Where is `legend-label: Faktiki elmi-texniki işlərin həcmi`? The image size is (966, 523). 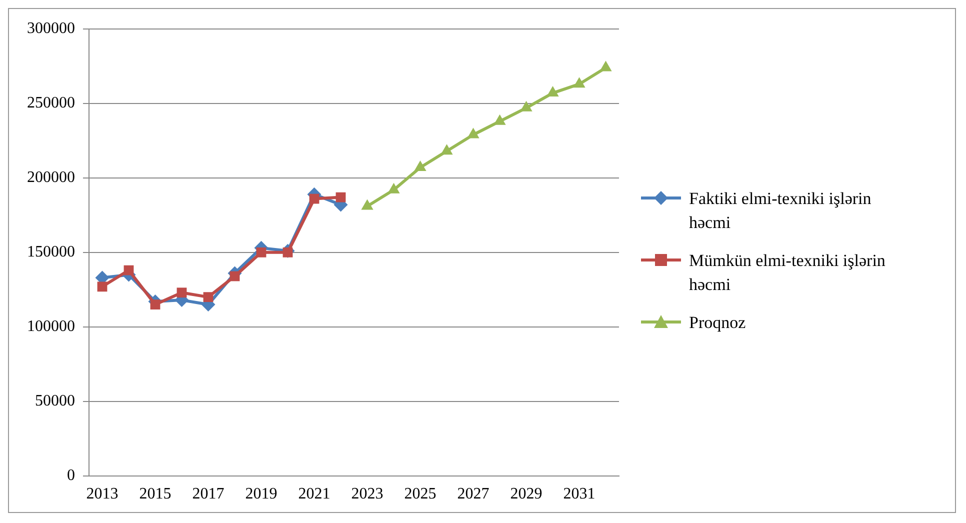
legend-label: Faktiki elmi-texniki işlərin həcmi is located at coordinates (780, 211).